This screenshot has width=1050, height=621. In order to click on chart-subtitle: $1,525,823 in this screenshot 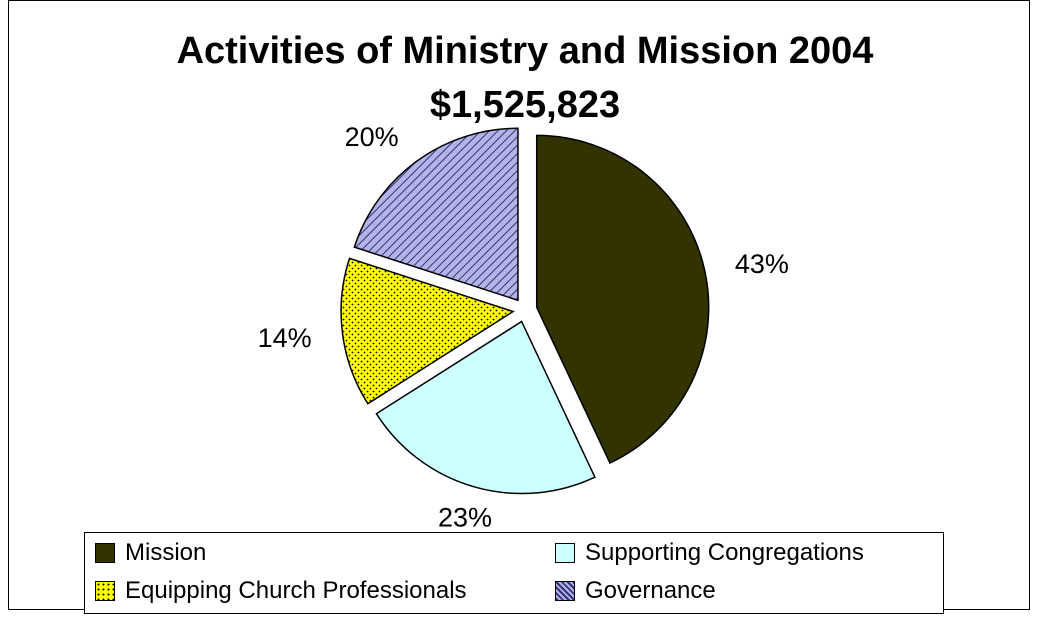, I will do `click(525, 105)`.